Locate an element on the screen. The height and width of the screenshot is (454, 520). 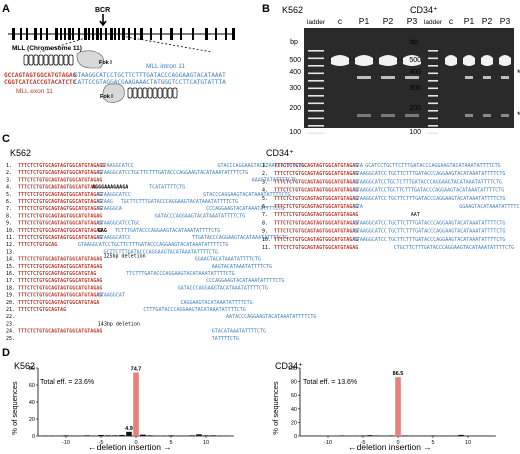
alignment-intron-seq: GTAAGGCATCC is located at coordinates (114, 238).